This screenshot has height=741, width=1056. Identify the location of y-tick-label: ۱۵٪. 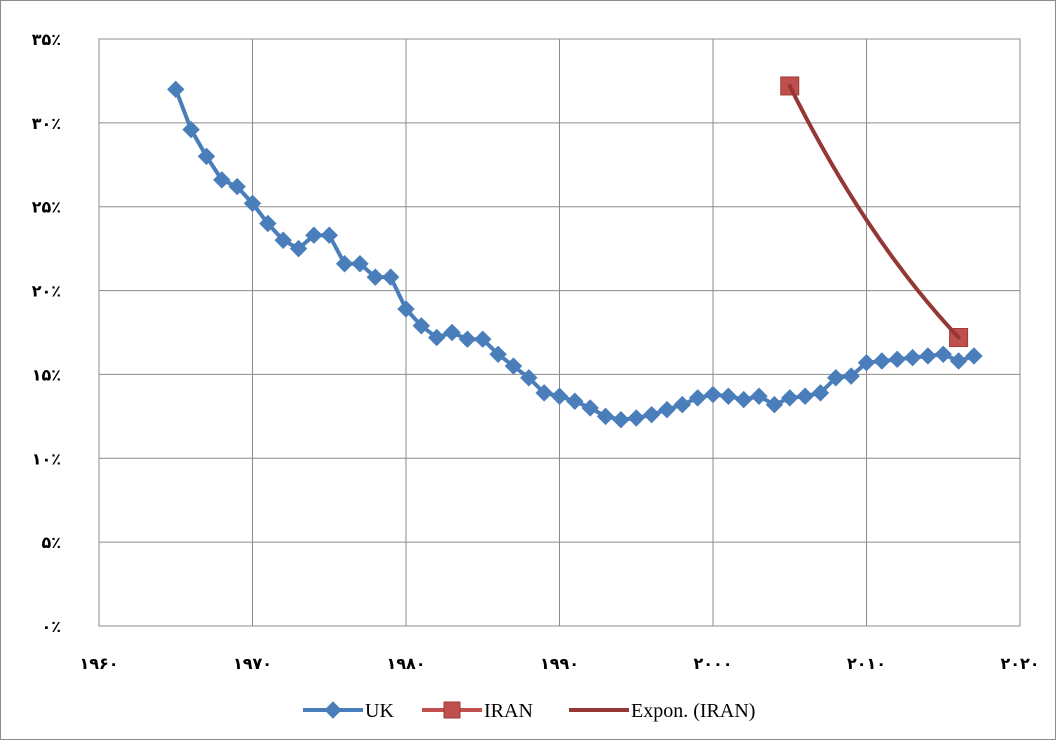
(46, 374).